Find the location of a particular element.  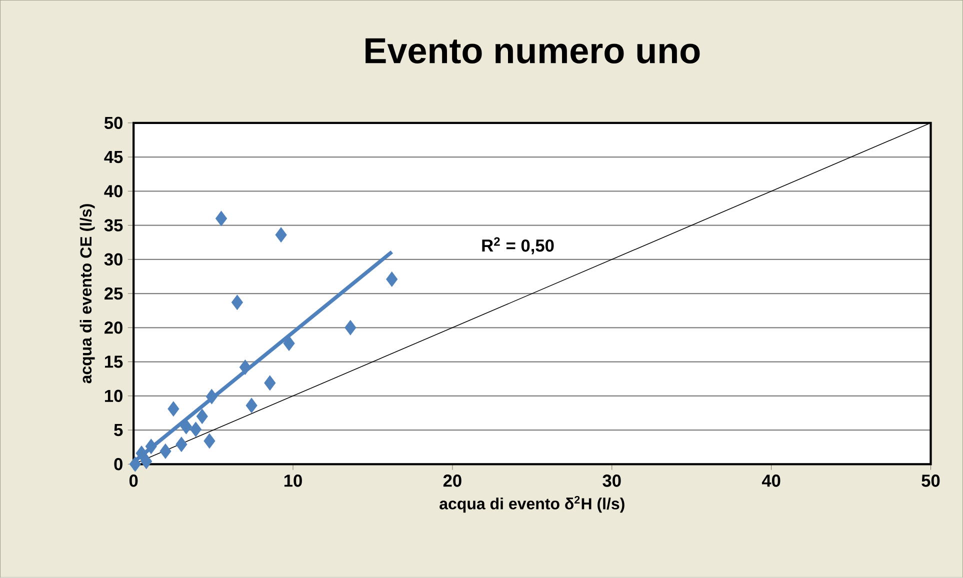

annotation: R$^{2}$ = 0,50 is located at coordinates (518, 245).